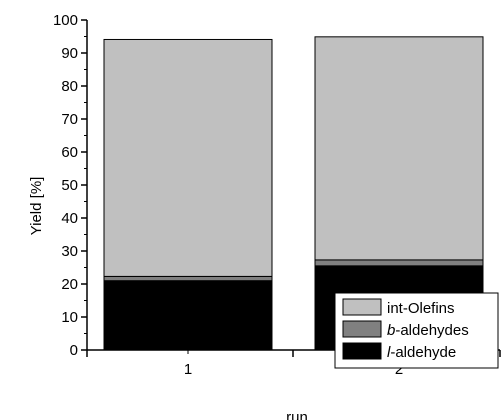 The width and height of the screenshot is (503, 420). What do you see at coordinates (188, 278) in the screenshot?
I see `bar-segment-run1-b-aldehydes` at bounding box center [188, 278].